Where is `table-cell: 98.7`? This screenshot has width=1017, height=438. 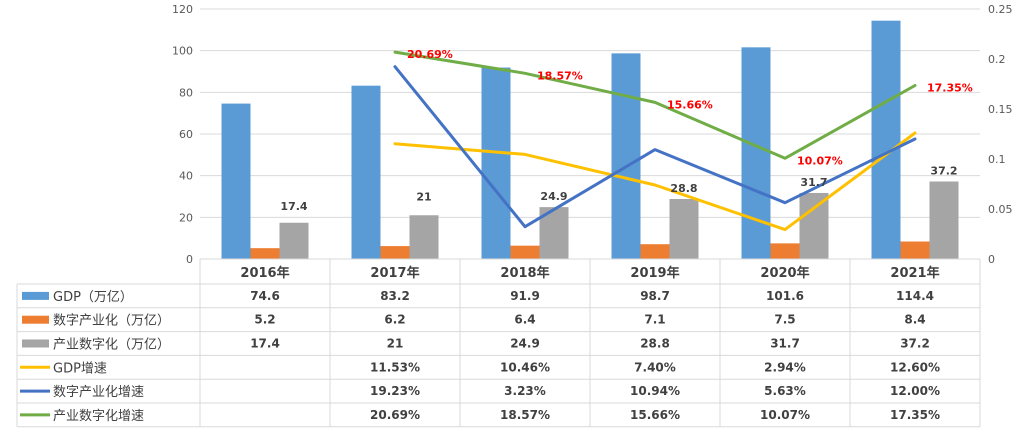 table-cell: 98.7 is located at coordinates (655, 296).